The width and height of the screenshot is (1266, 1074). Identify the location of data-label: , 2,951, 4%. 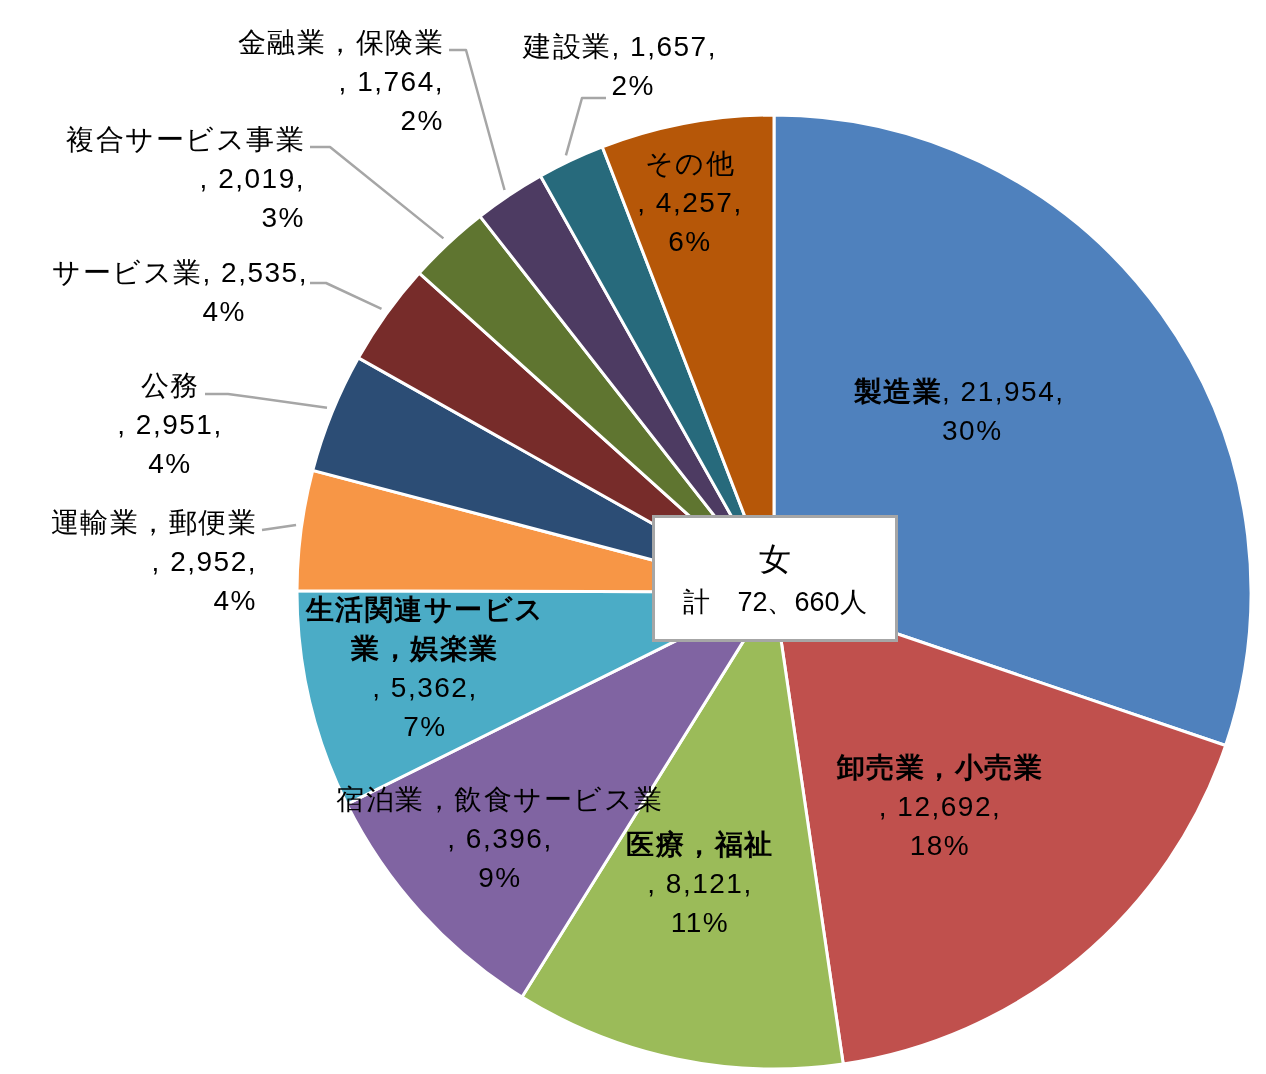
(170, 443).